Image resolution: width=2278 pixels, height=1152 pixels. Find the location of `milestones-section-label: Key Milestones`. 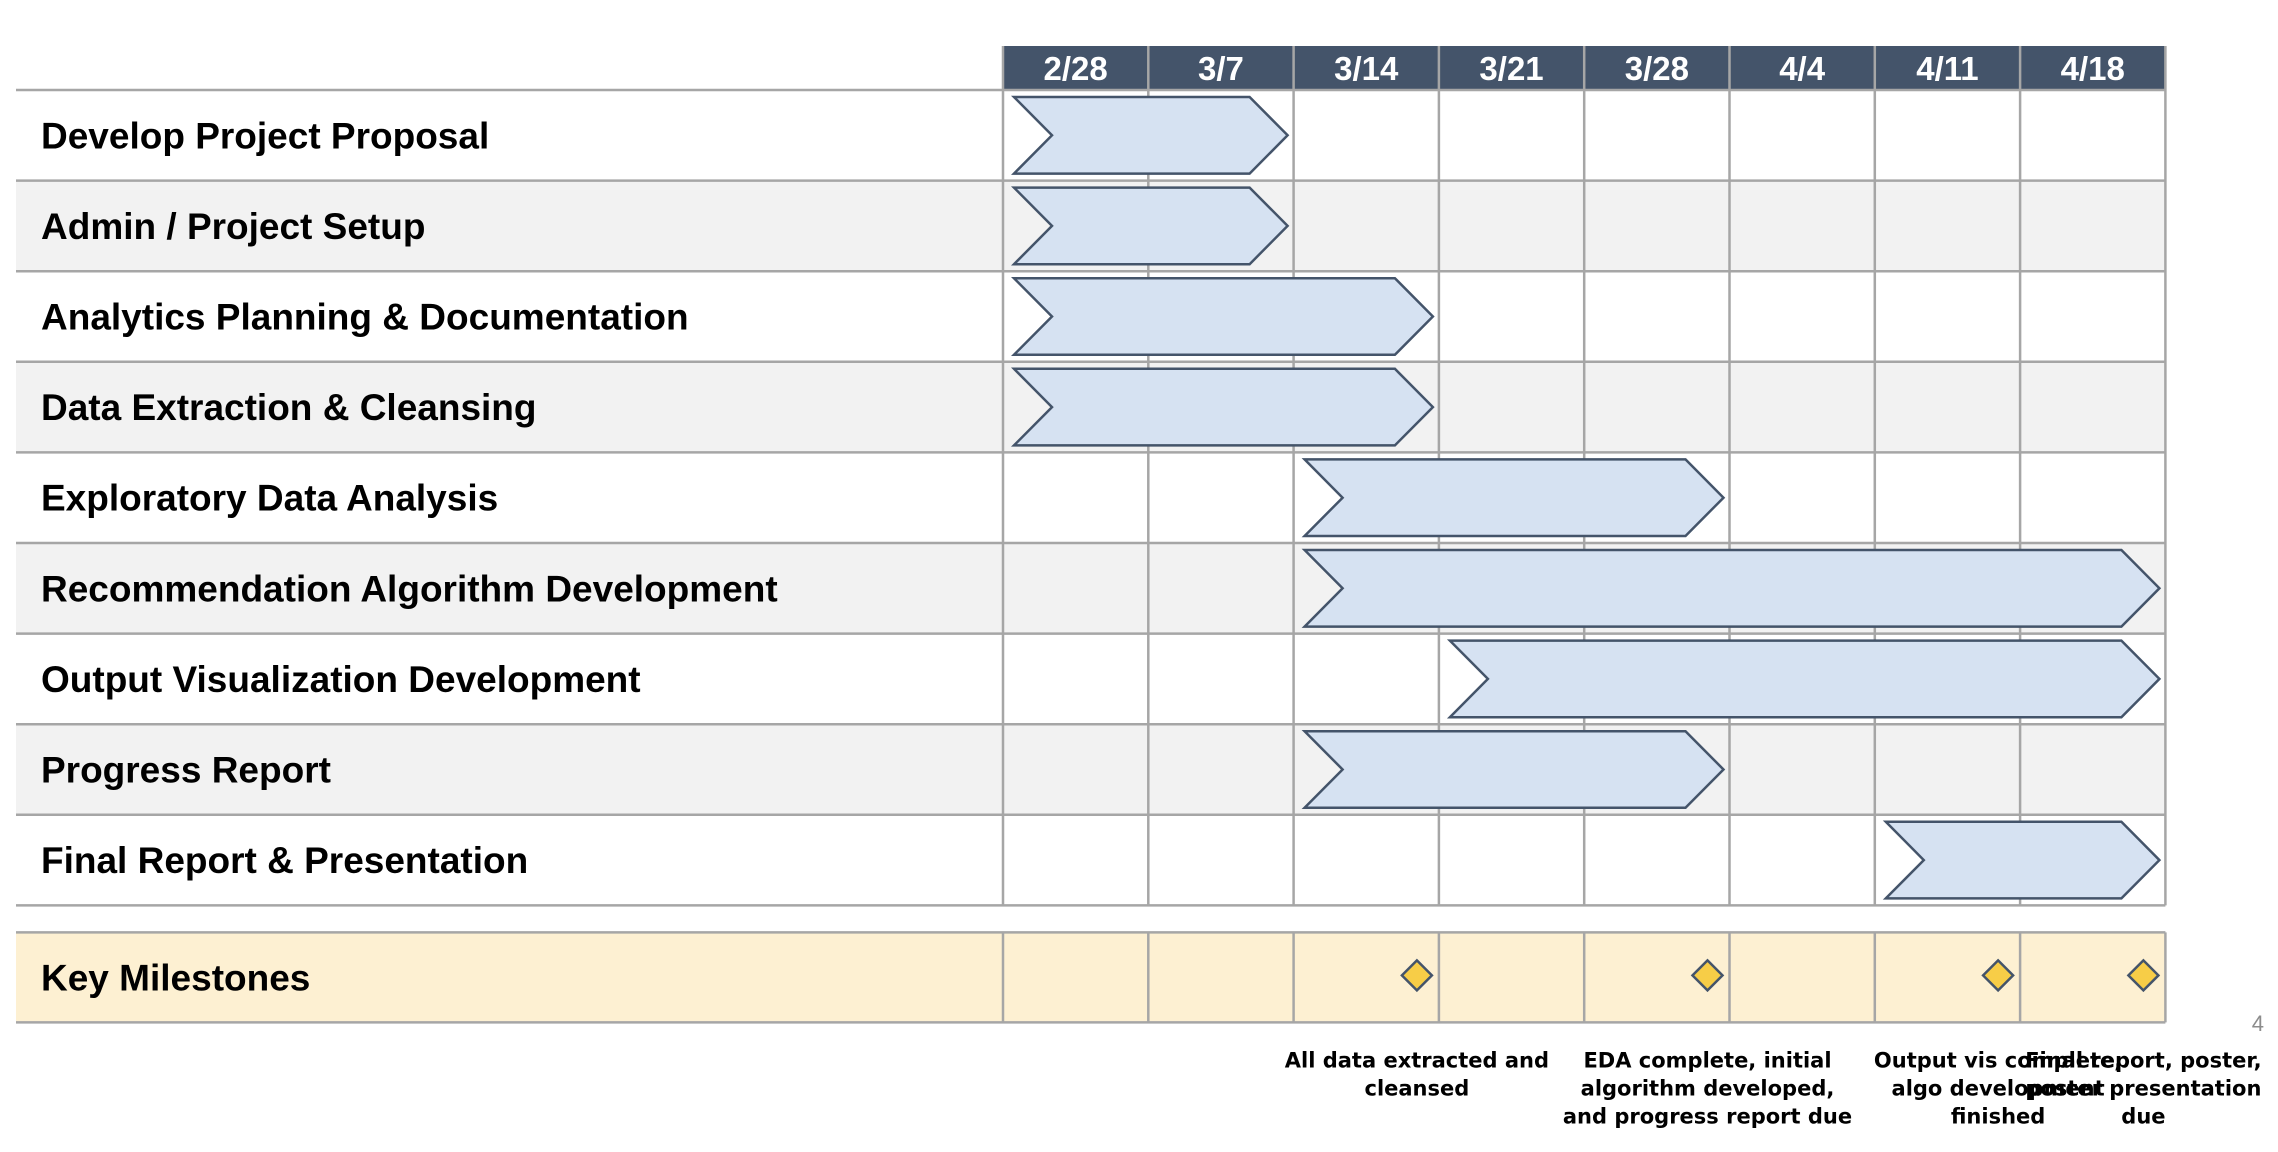

milestones-section-label: Key Milestones is located at coordinates (175, 977).